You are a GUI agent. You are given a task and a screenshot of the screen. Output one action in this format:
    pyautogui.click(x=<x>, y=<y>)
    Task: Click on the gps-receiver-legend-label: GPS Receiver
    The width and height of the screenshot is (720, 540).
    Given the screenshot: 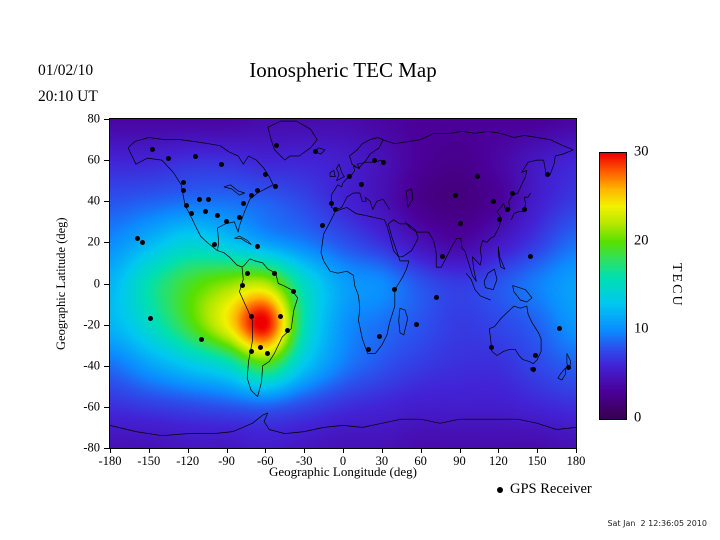 What is the action you would take?
    pyautogui.click(x=551, y=489)
    